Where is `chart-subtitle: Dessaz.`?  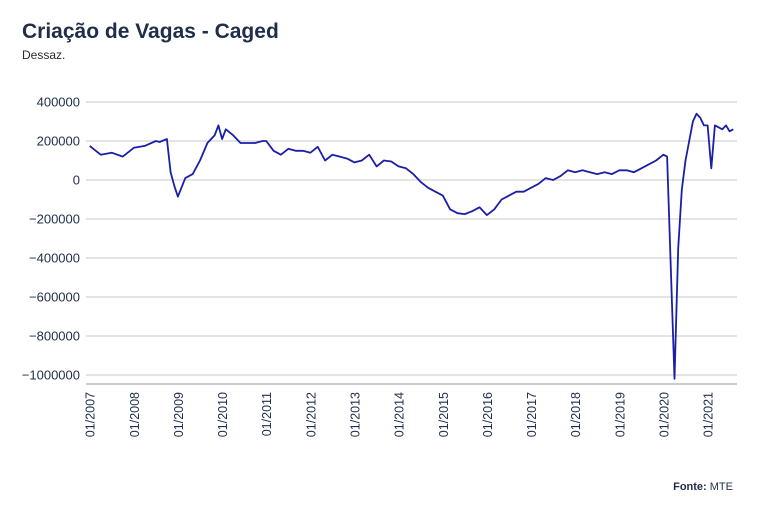 chart-subtitle: Dessaz. is located at coordinates (44, 55).